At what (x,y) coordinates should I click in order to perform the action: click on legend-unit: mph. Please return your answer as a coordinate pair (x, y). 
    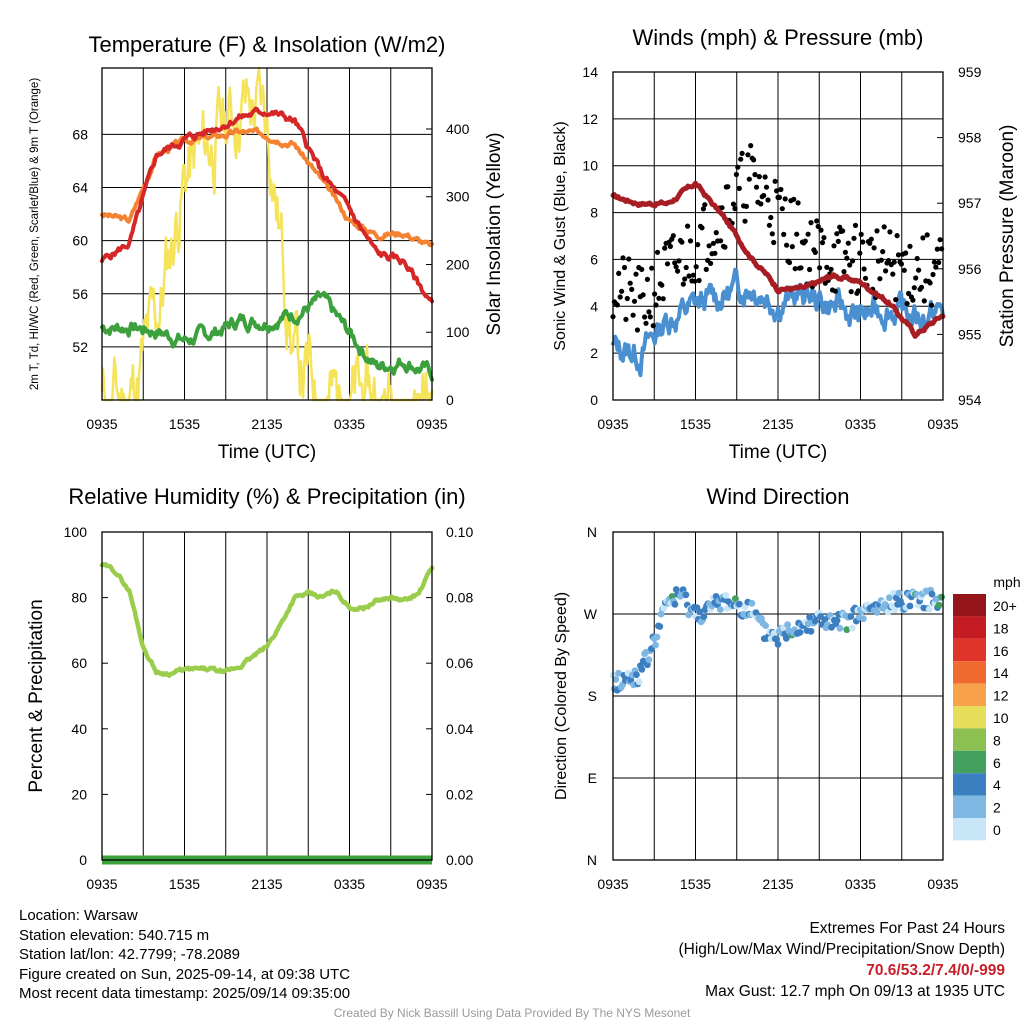
    Looking at the image, I should click on (1006, 582).